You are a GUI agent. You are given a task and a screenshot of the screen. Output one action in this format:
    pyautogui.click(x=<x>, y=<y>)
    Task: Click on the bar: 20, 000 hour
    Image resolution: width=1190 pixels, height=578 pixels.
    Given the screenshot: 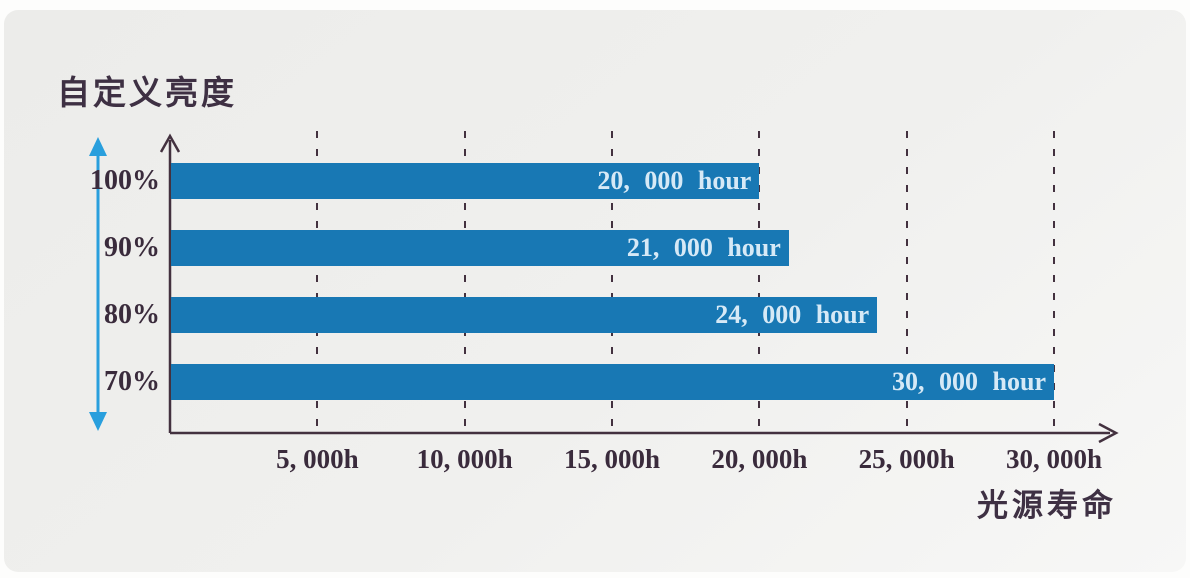 What is the action you would take?
    pyautogui.click(x=465, y=181)
    